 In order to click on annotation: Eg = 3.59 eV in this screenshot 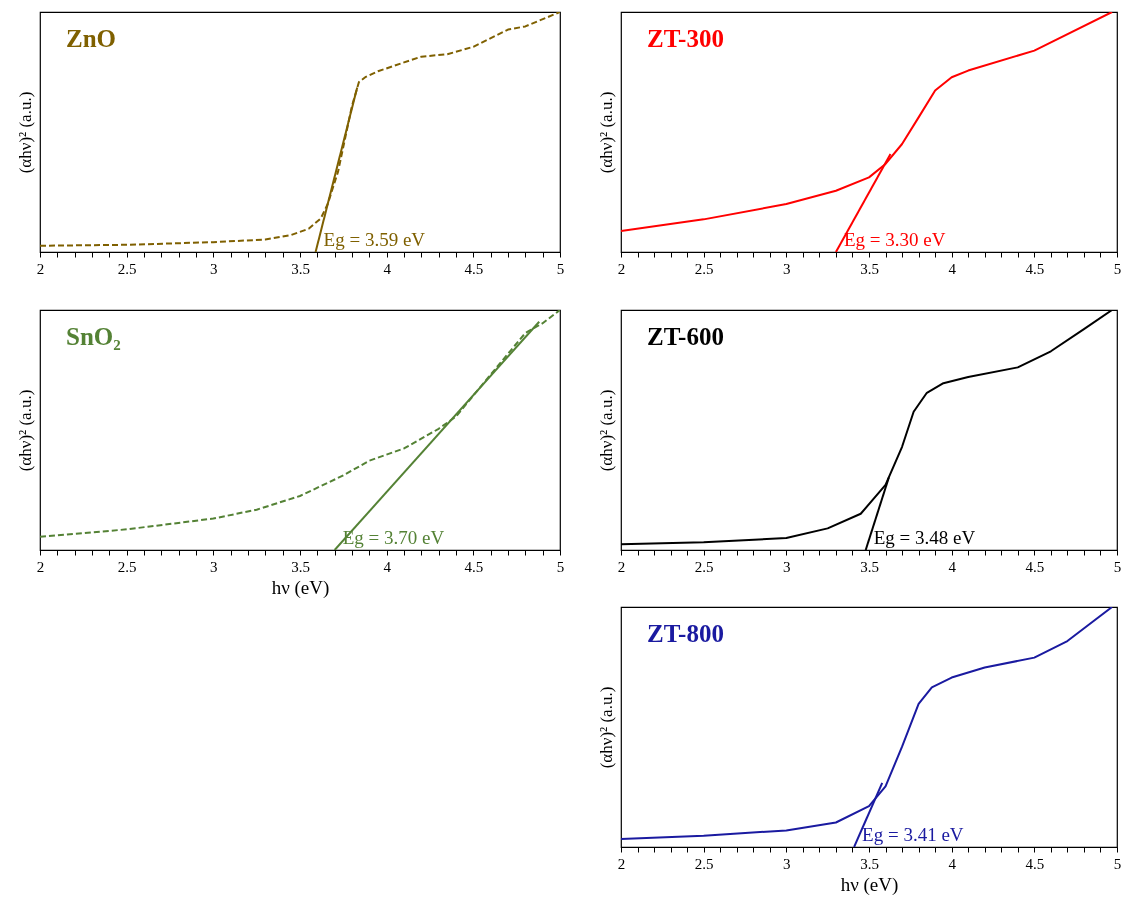, I will do `click(374, 239)`.